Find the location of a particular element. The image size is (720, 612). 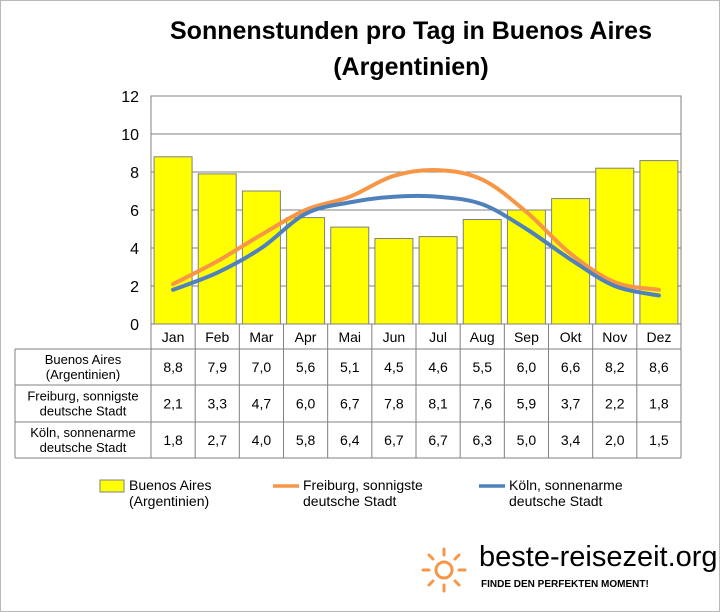

table-cell-value: 4,7 is located at coordinates (262, 404).